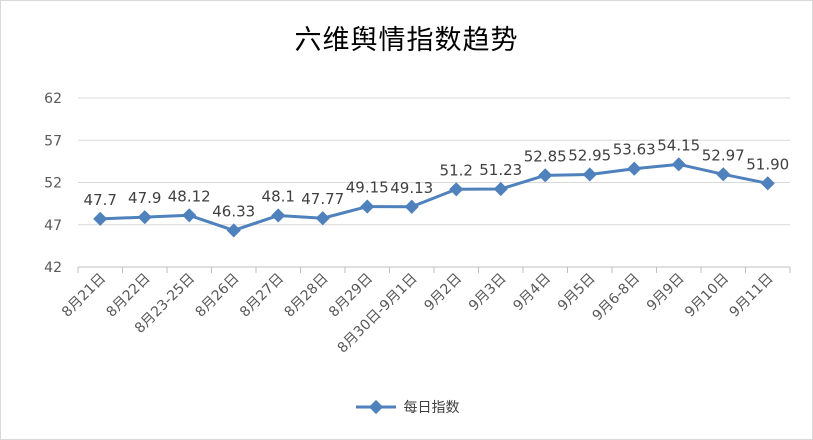 The image size is (813, 440). I want to click on x-tick-label: 9月11日, so click(752, 296).